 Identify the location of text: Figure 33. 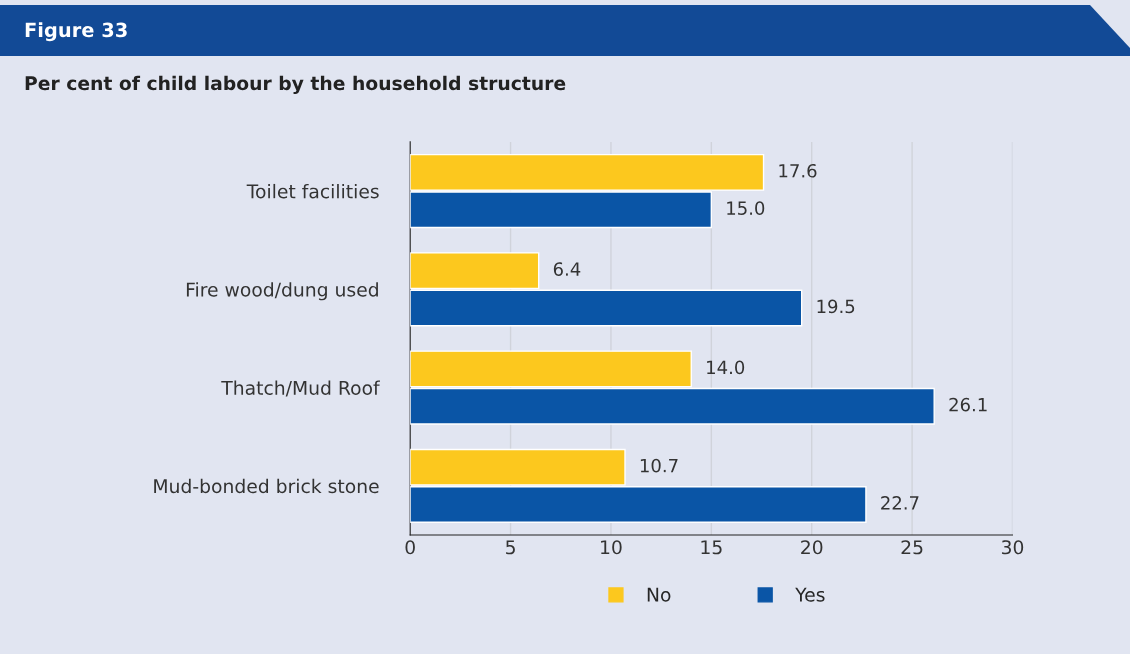
(76, 32).